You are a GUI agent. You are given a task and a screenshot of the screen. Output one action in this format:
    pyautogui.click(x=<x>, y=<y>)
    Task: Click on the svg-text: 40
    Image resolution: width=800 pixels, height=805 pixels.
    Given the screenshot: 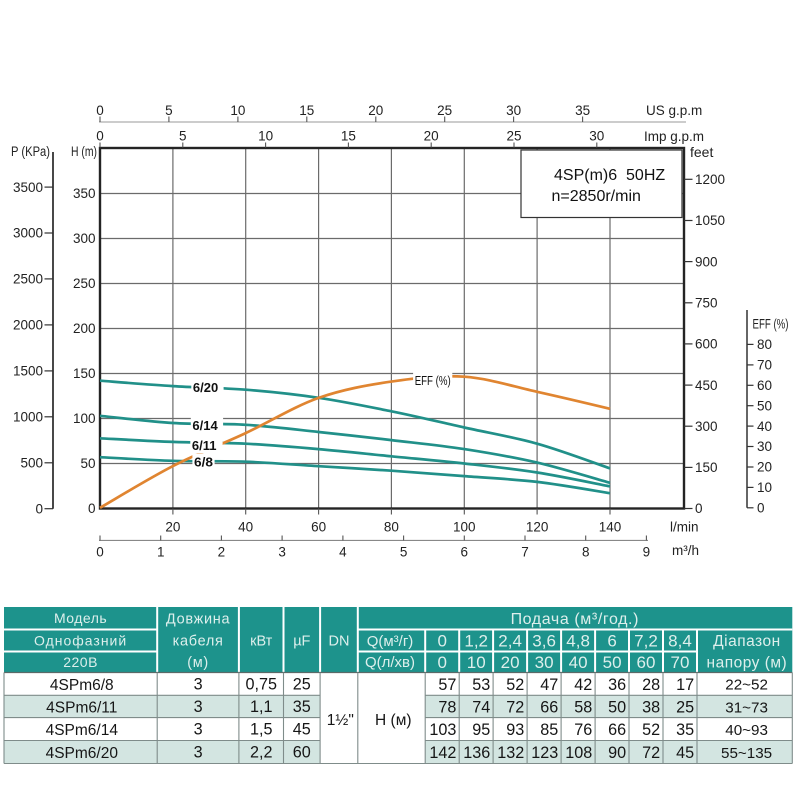 What is the action you would take?
    pyautogui.click(x=245, y=527)
    